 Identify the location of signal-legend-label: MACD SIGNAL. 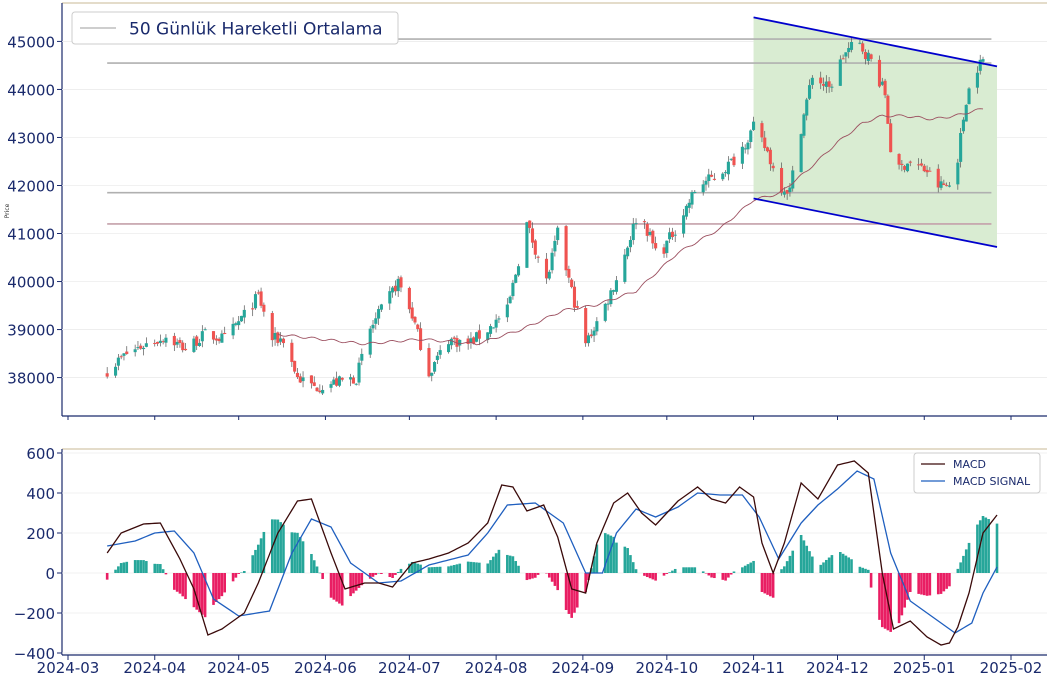
(992, 481).